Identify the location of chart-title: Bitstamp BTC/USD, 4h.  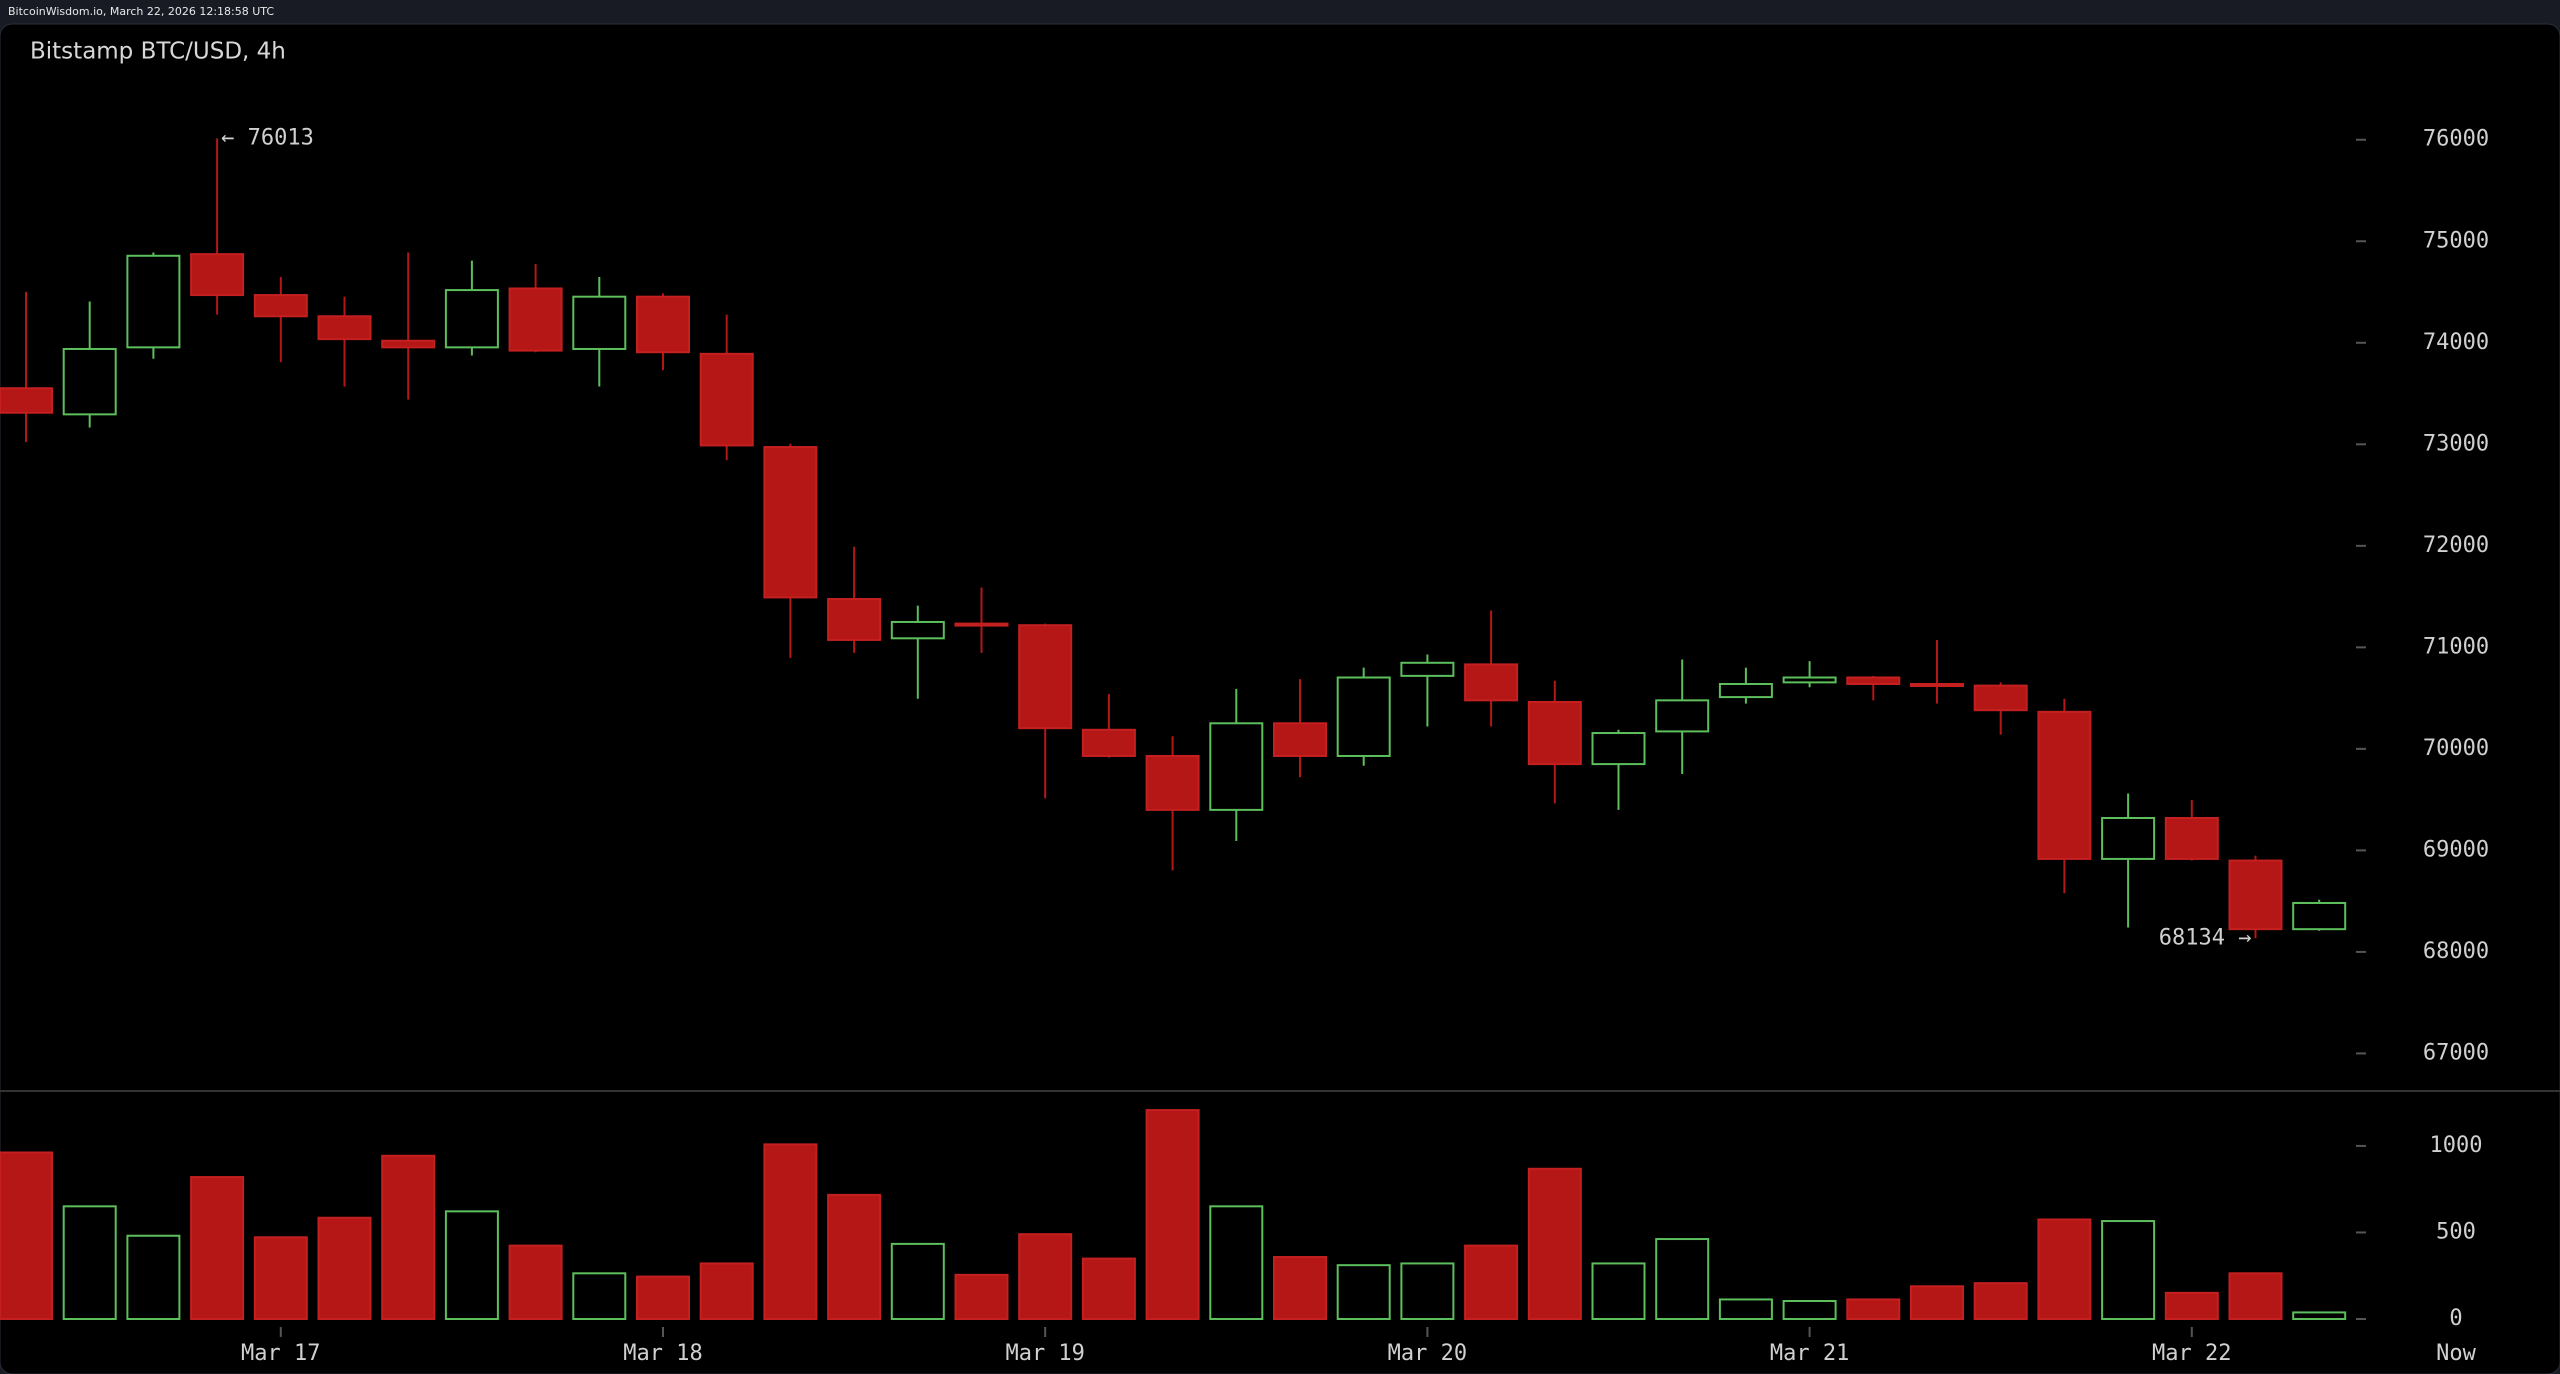
(158, 52).